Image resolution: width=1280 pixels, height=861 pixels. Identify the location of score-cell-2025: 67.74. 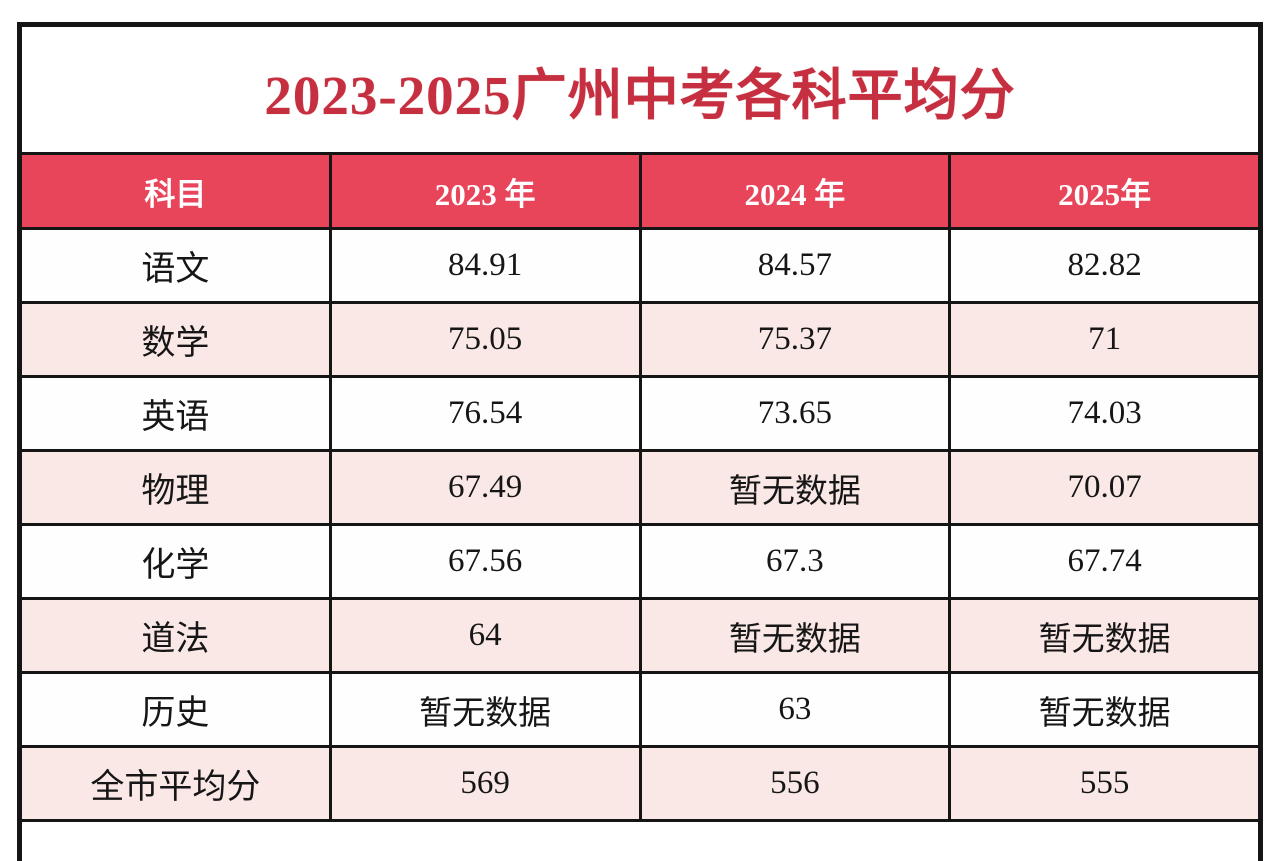
(1104, 561).